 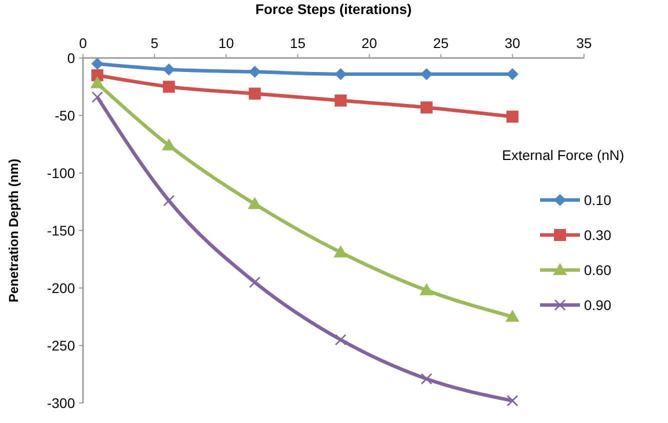 I want to click on x-tick-label: 5, so click(x=154, y=43).